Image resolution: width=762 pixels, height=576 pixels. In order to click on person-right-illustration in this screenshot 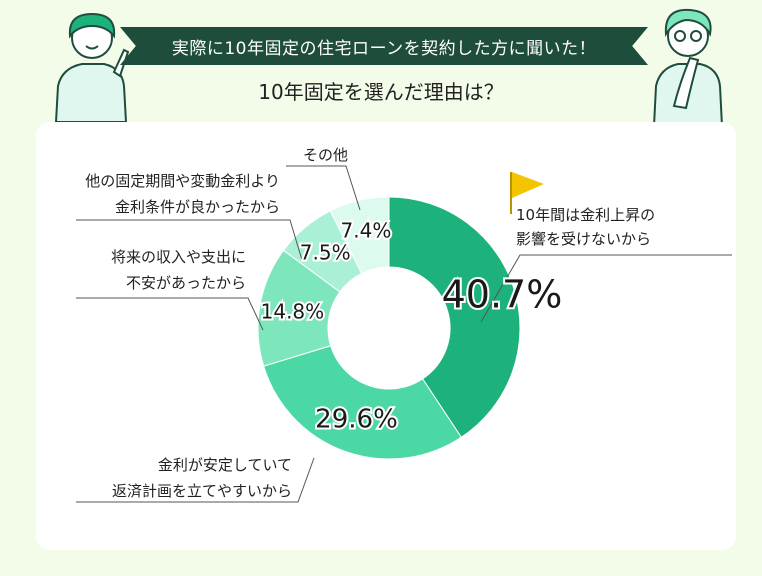, I will do `click(688, 67)`.